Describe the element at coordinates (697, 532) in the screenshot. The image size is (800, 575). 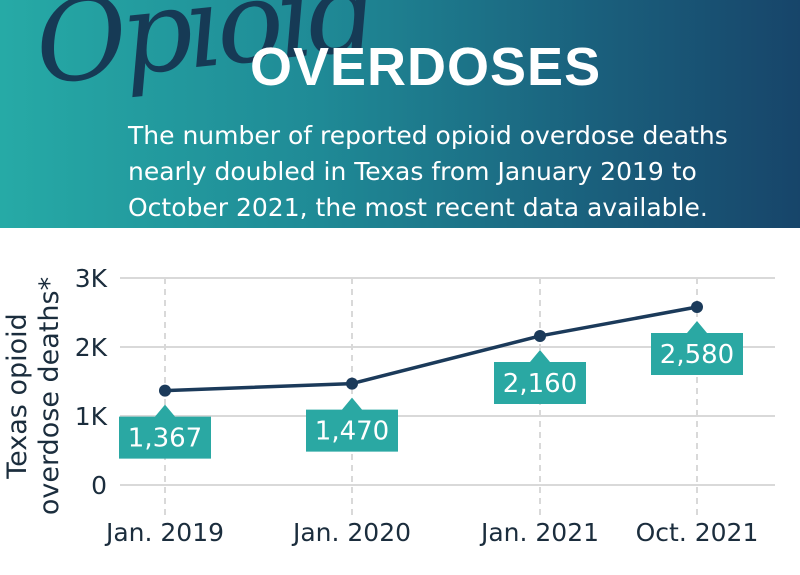
I see `x-tick-label: Oct. 2021` at that location.